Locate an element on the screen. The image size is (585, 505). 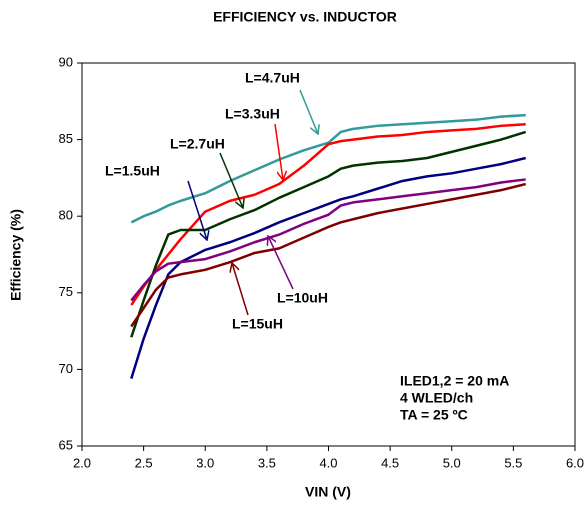
series-label: L=4.7uH is located at coordinates (272, 78).